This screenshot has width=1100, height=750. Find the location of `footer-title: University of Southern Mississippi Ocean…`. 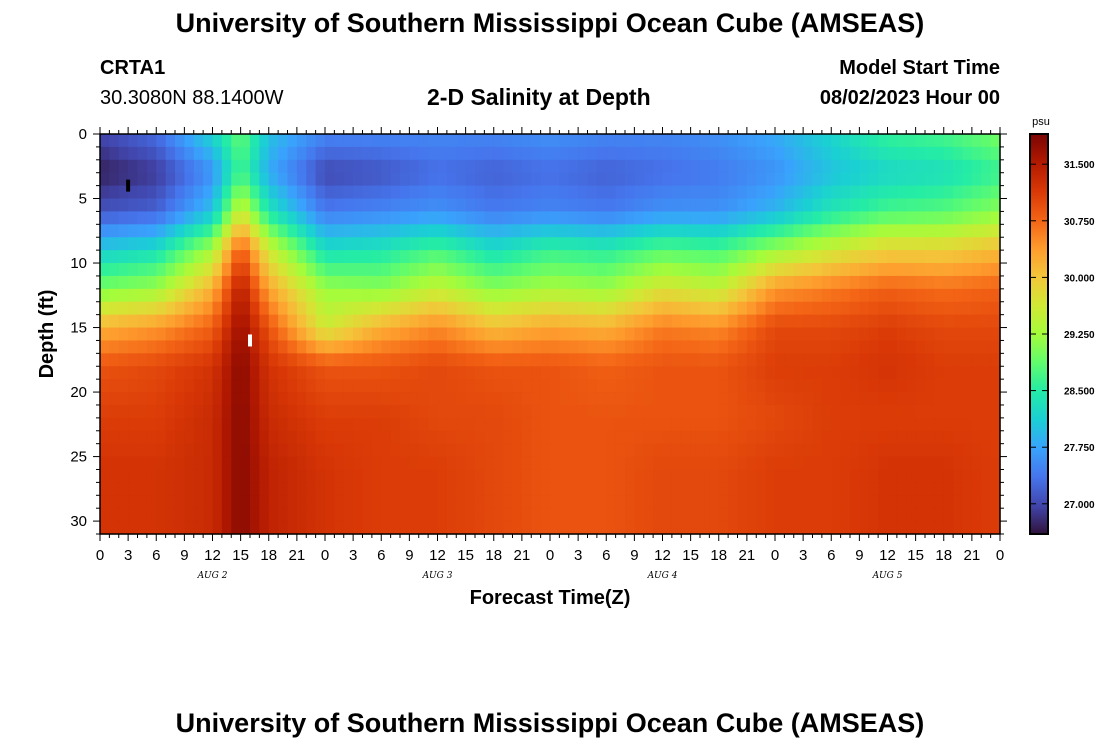

footer-title: University of Southern Mississippi Ocean… is located at coordinates (550, 723).